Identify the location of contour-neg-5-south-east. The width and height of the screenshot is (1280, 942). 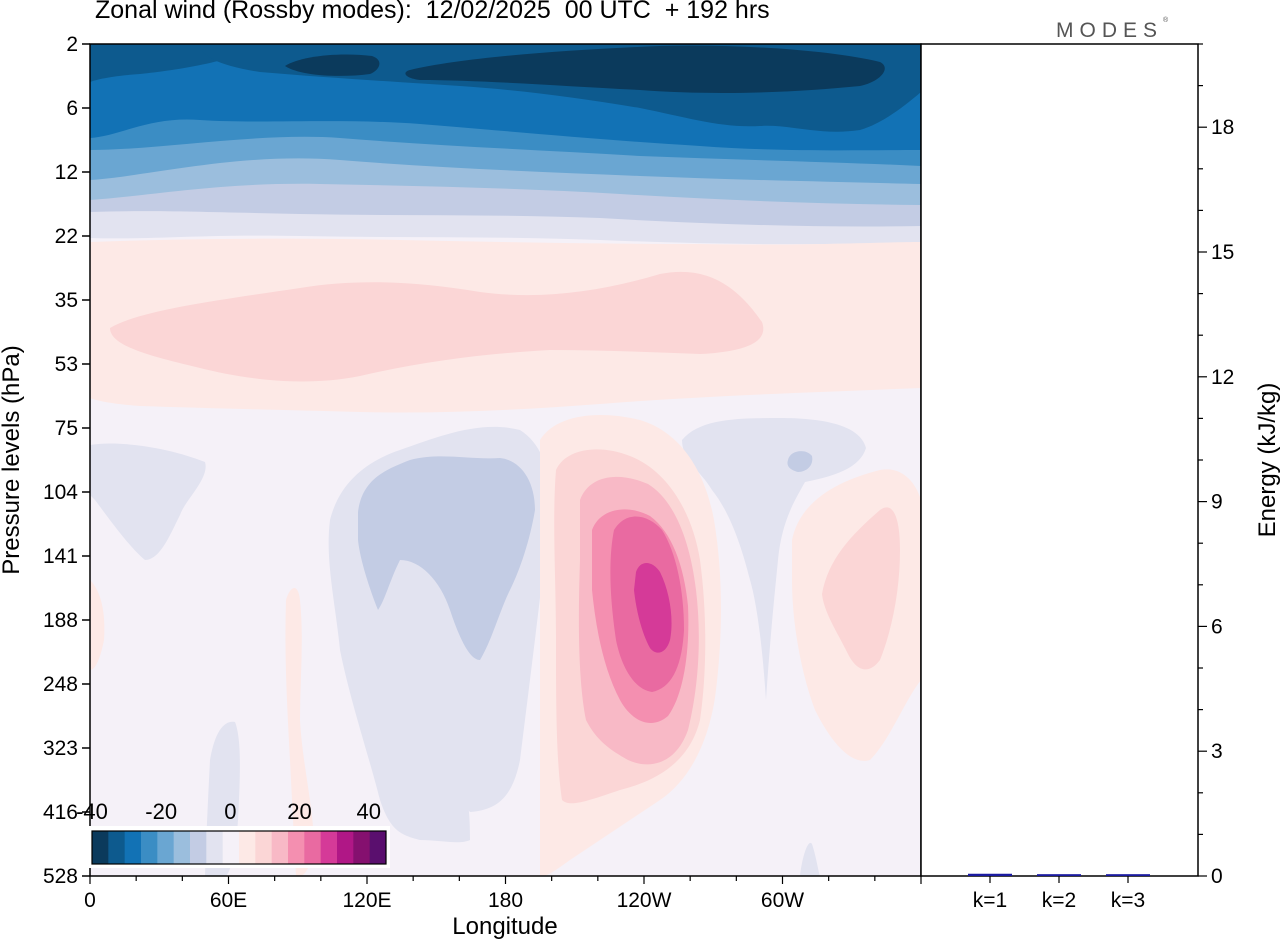
(810, 859).